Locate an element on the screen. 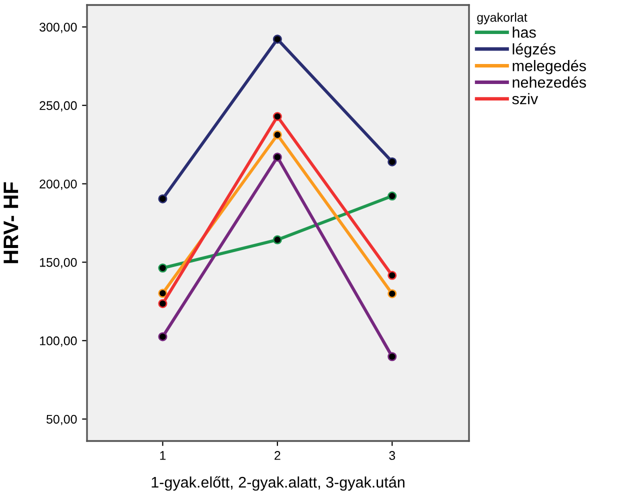 This screenshot has width=626, height=501. y-tick-label: 50,00 is located at coordinates (61, 420).